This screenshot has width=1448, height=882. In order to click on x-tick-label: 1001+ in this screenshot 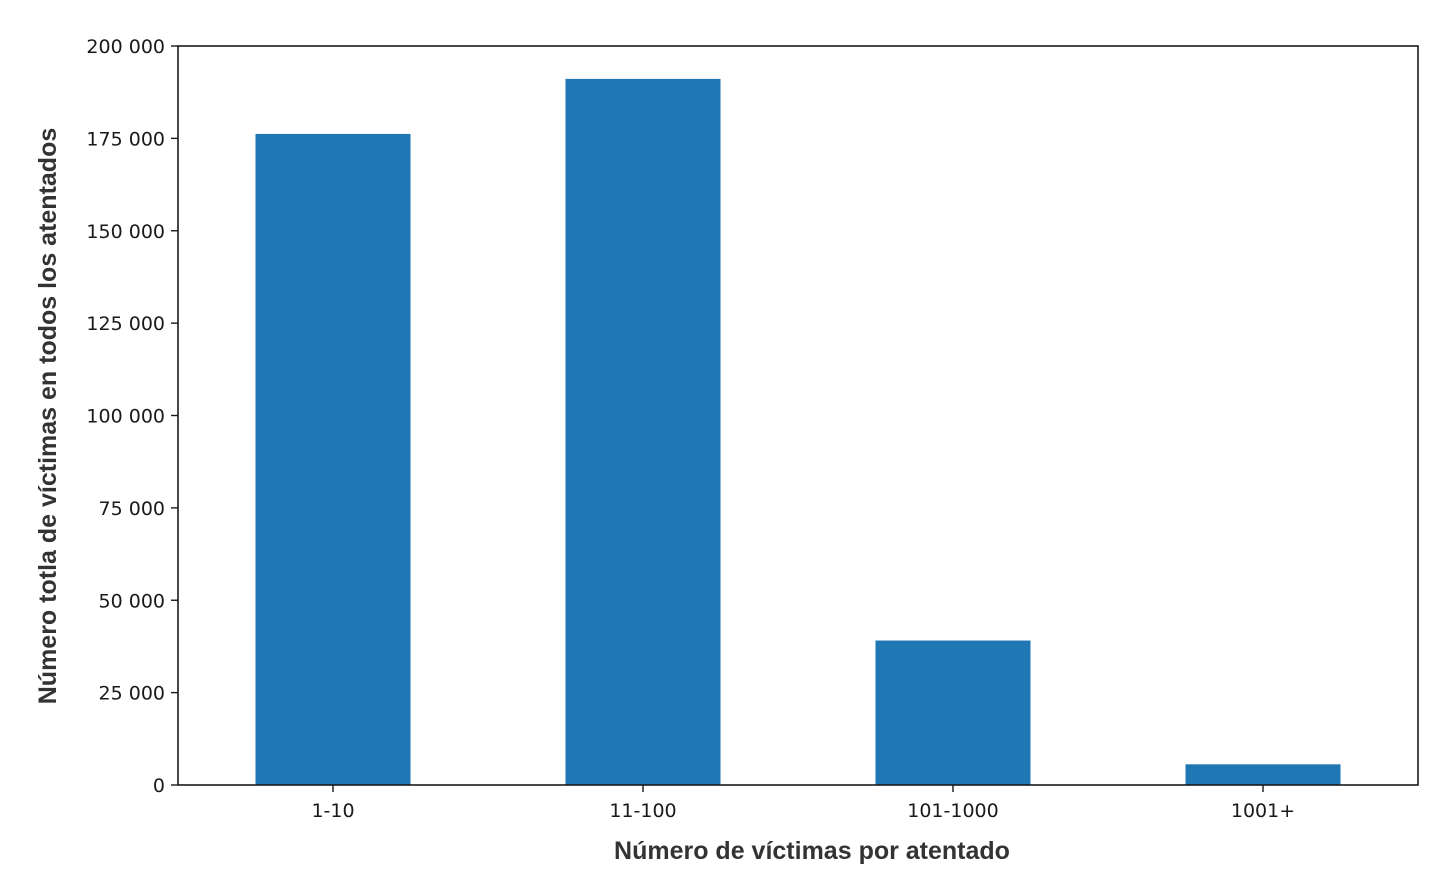, I will do `click(1263, 811)`.